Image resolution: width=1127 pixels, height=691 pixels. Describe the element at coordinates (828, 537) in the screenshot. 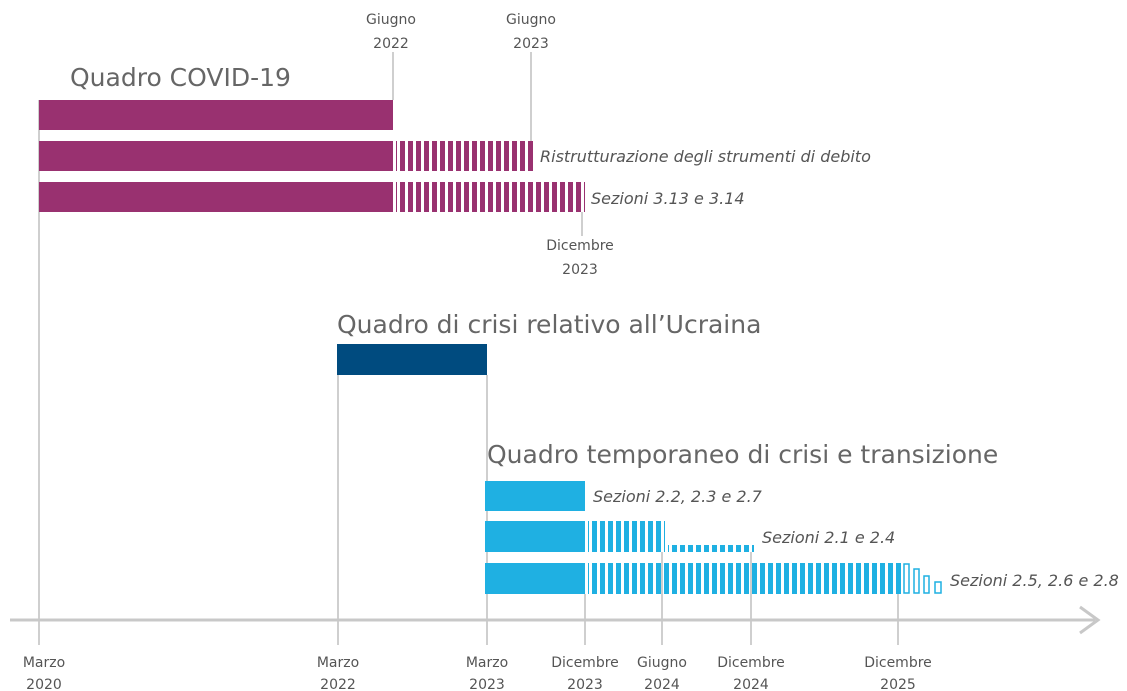

I see `bar-label: Sezioni 2.1 e 2.4` at that location.